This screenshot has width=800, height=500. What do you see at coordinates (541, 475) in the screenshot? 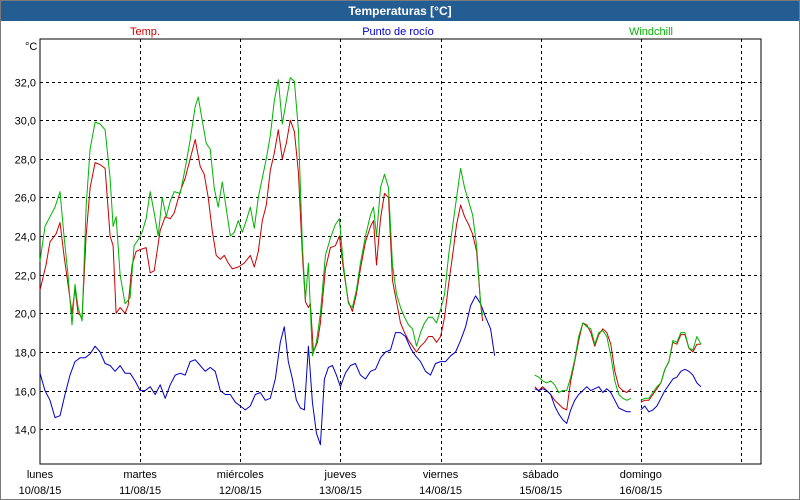
I see `x-day-label: sábado` at bounding box center [541, 475].